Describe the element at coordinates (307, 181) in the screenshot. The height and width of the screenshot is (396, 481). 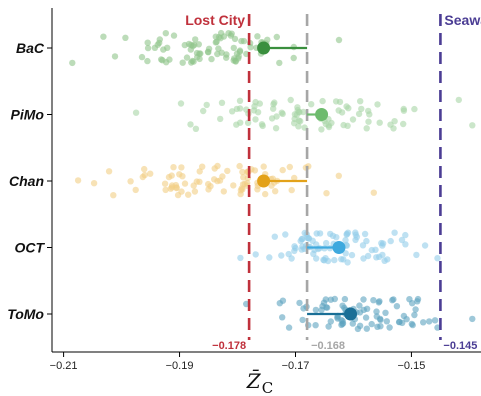
I see `mean-segments-layer` at that location.